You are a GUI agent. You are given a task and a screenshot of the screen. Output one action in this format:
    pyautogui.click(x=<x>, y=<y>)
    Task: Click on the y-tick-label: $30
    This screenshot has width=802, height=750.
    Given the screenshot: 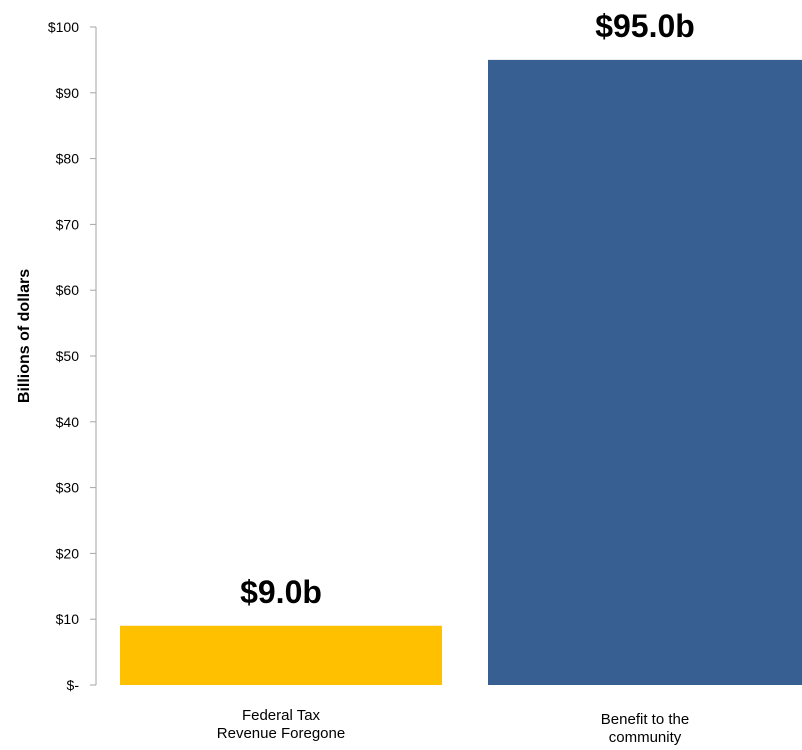 What is the action you would take?
    pyautogui.click(x=68, y=488)
    